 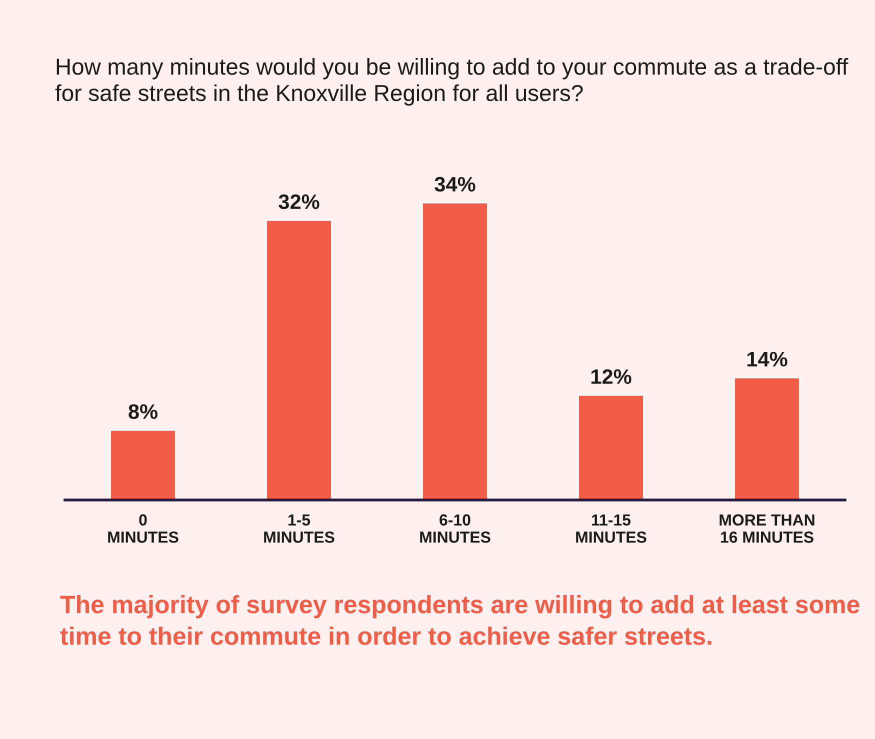 I want to click on chart-title: How many minutes would you be willing to add to your commute as a trade-off for safe streets in the Knoxville Region for all users?, so click(x=451, y=82).